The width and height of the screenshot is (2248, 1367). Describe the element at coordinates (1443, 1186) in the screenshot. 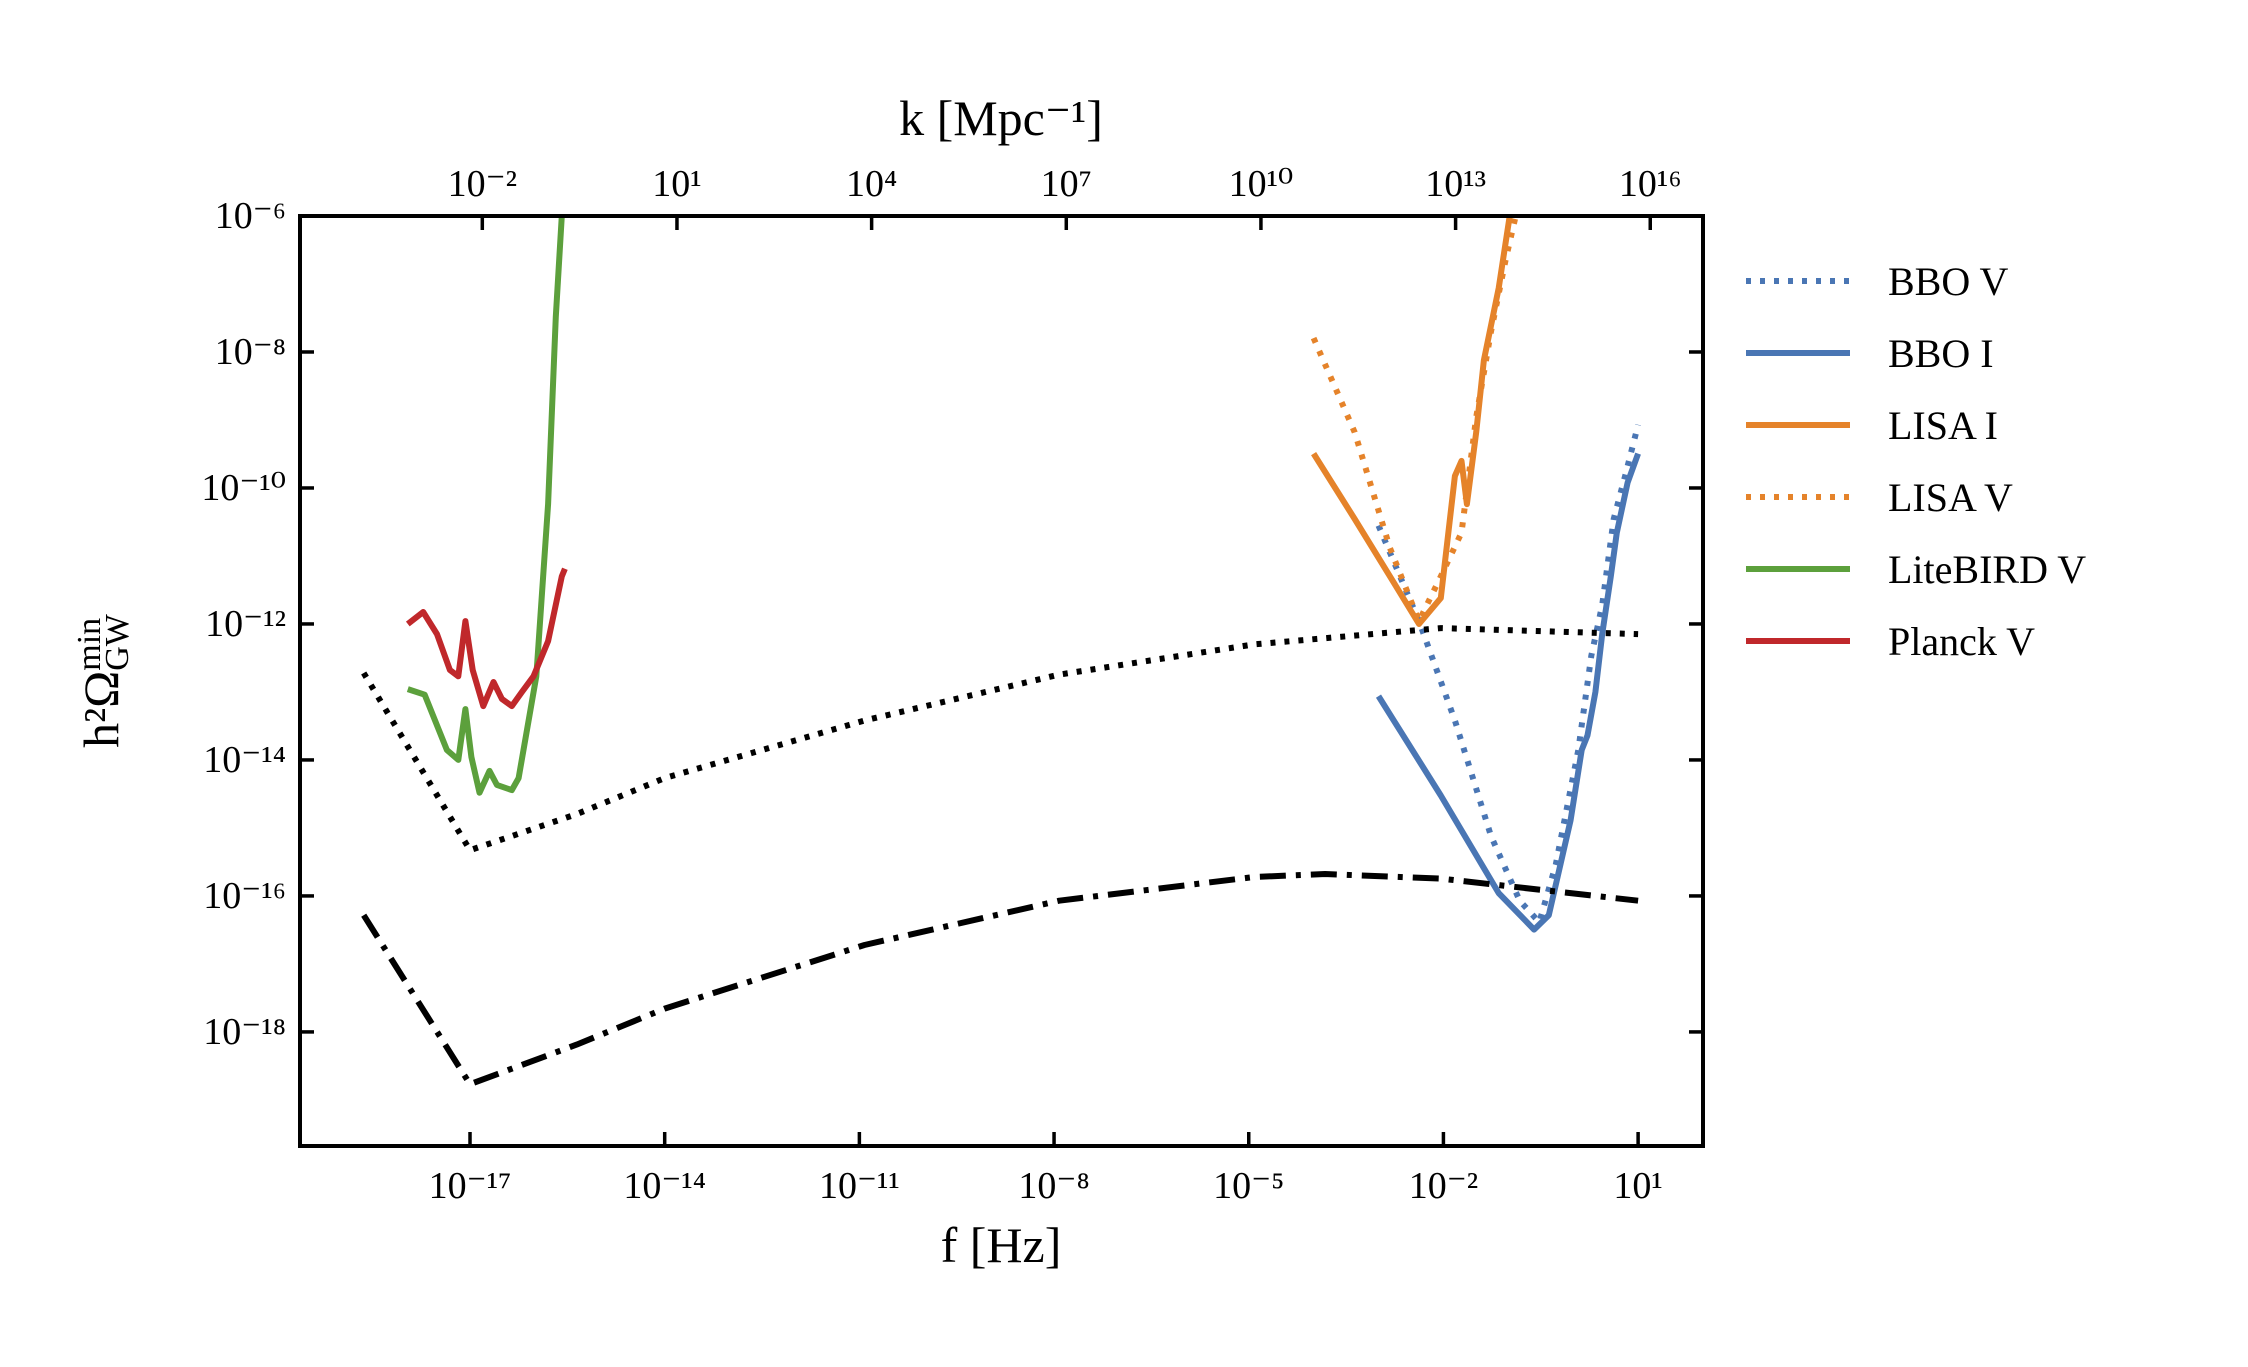

I see `x-tick-label: 10⁻²` at that location.